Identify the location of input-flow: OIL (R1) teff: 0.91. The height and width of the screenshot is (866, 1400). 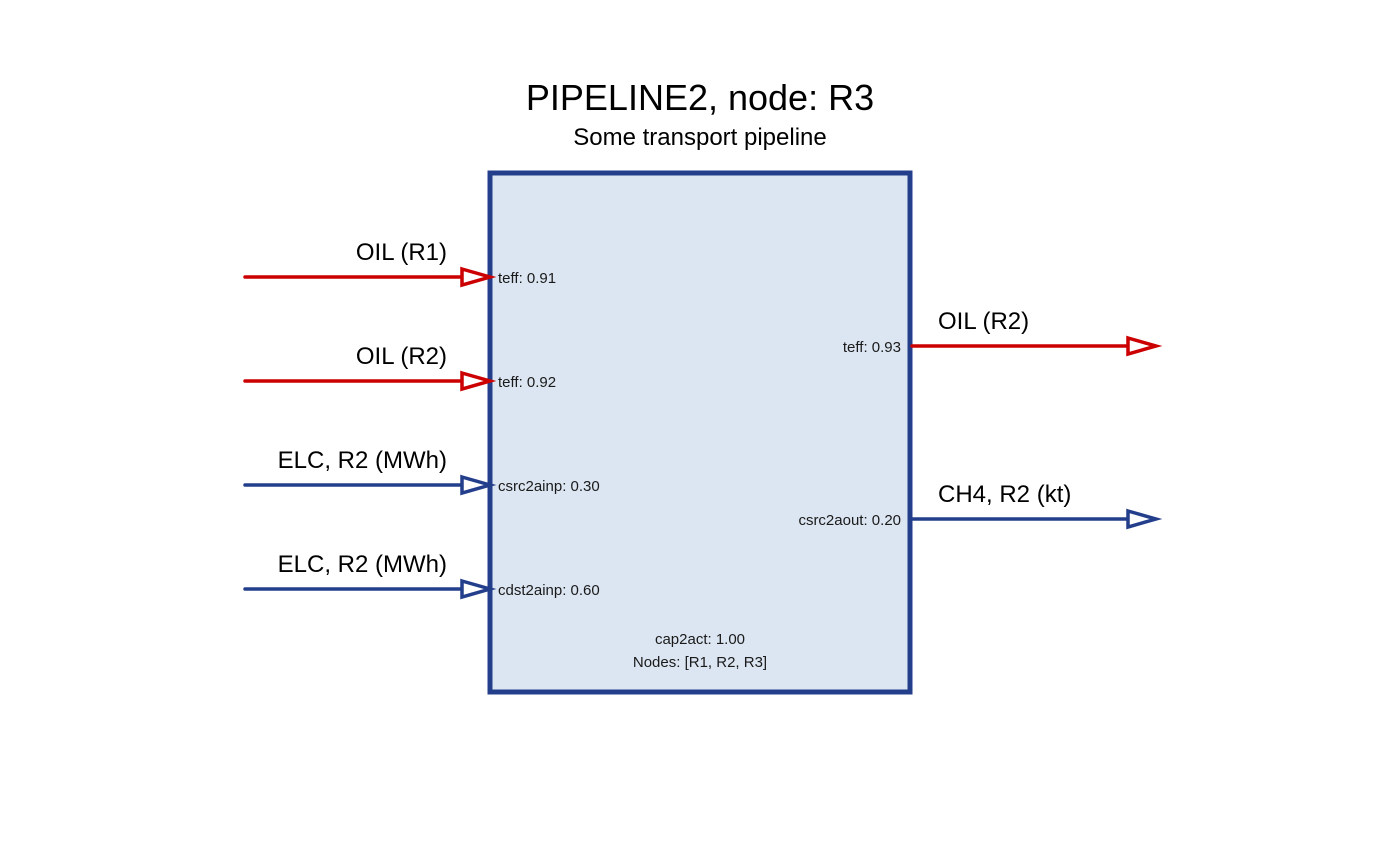
(399, 263).